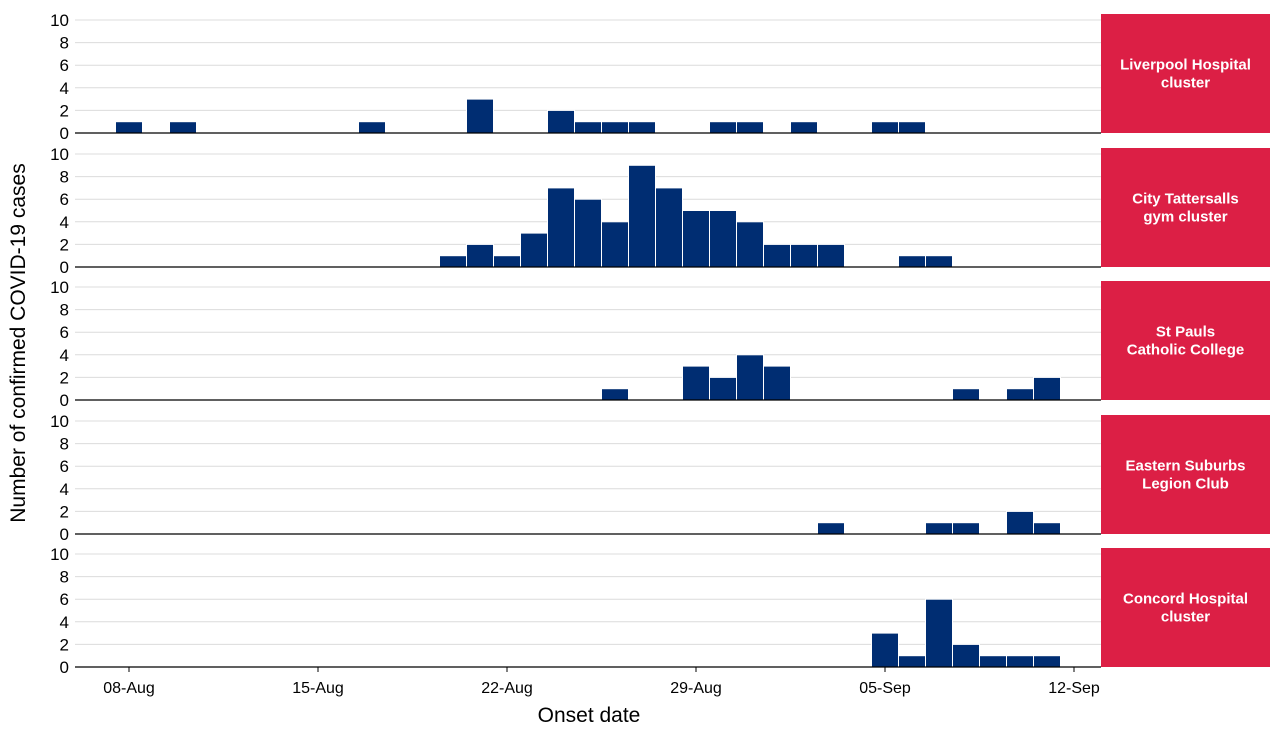 The height and width of the screenshot is (730, 1272). Describe the element at coordinates (129, 688) in the screenshot. I see `x-tick-label: 08-Aug` at that location.